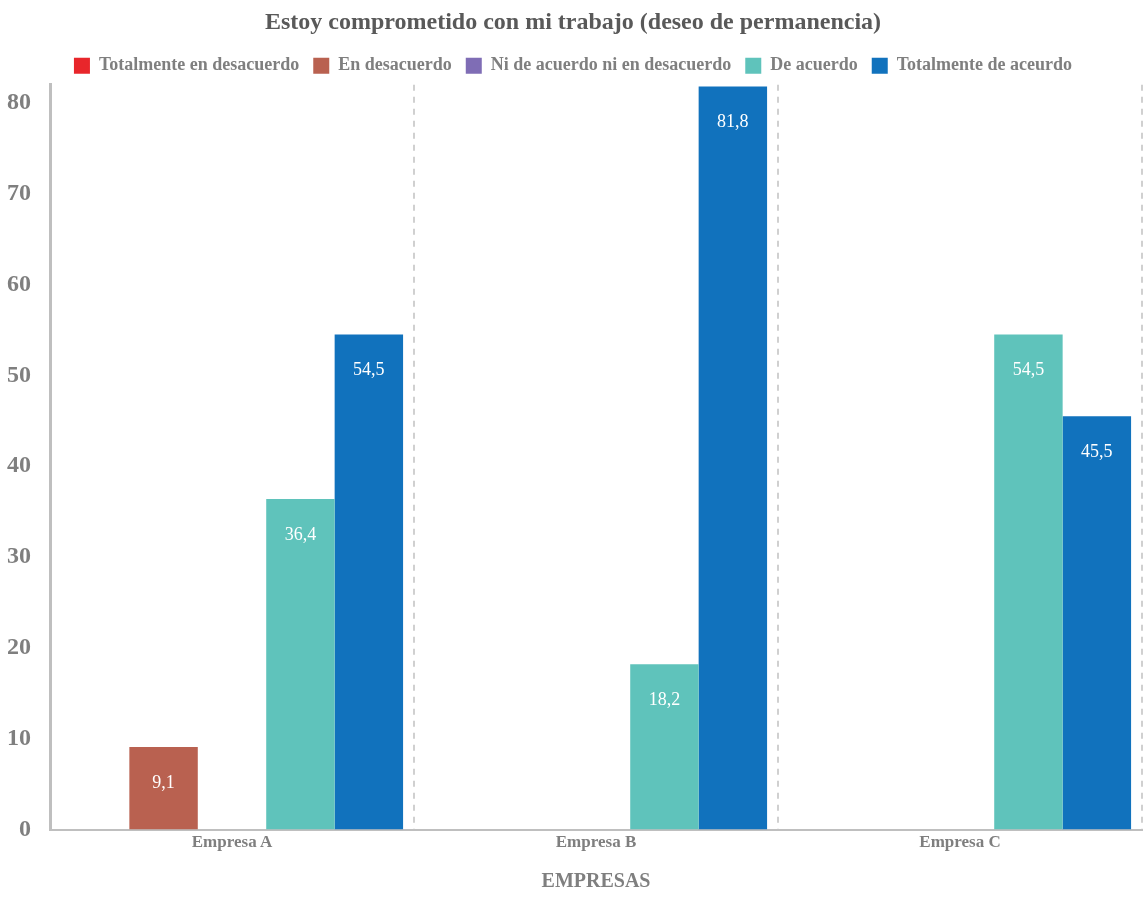 This screenshot has width=1144, height=902. I want to click on x-tick-label: Empresa B, so click(596, 842).